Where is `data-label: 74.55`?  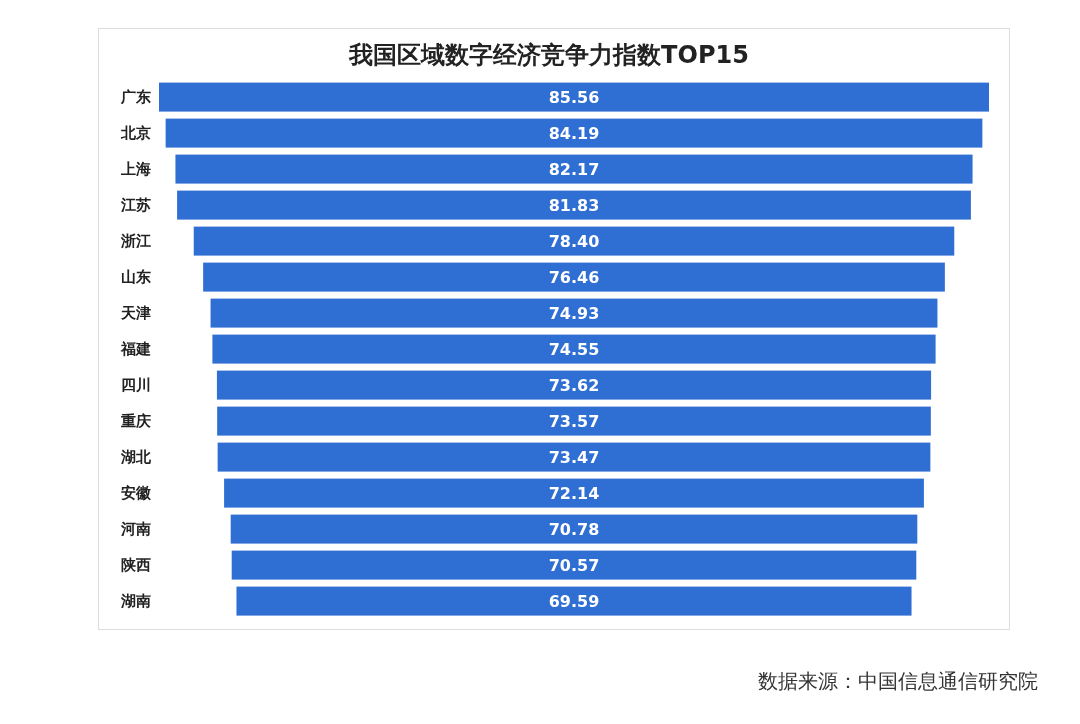
data-label: 74.55 is located at coordinates (574, 350).